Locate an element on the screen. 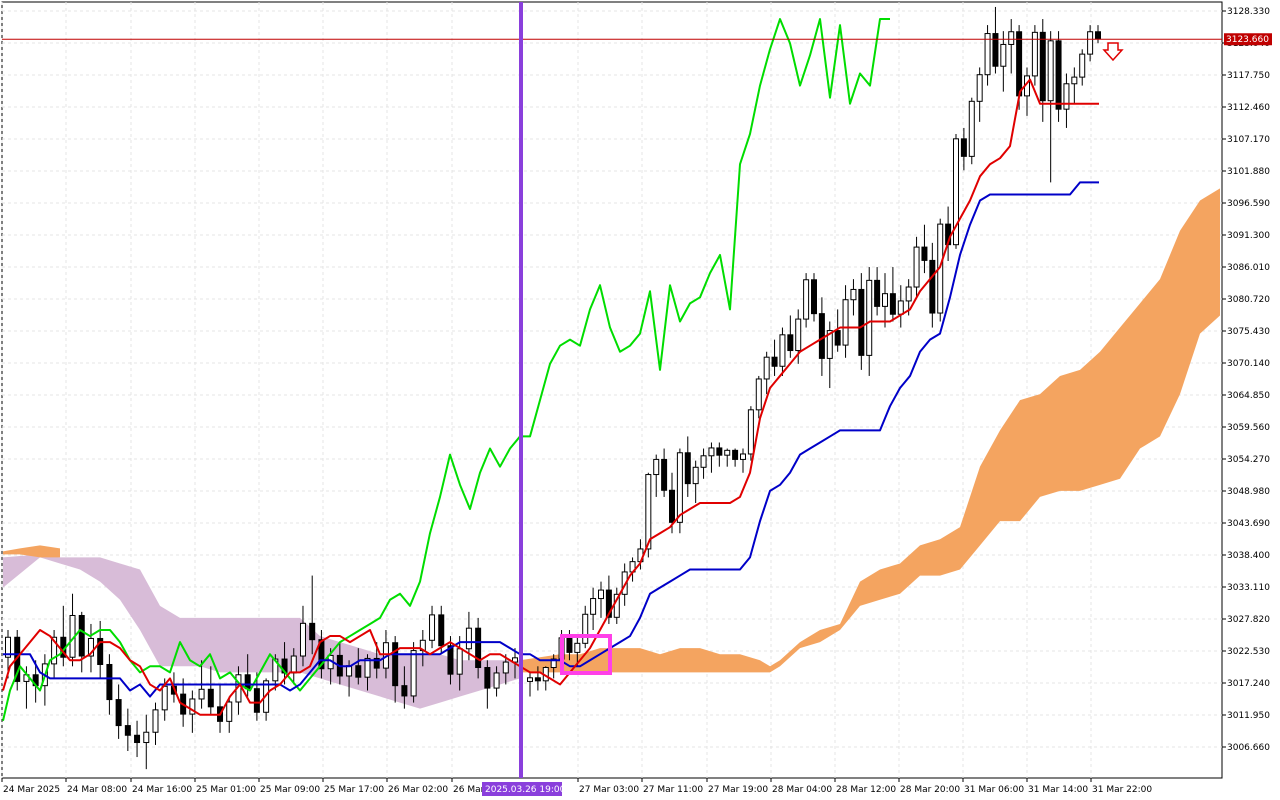  x-tick-label: 24 Mar 2025 is located at coordinates (31, 790).